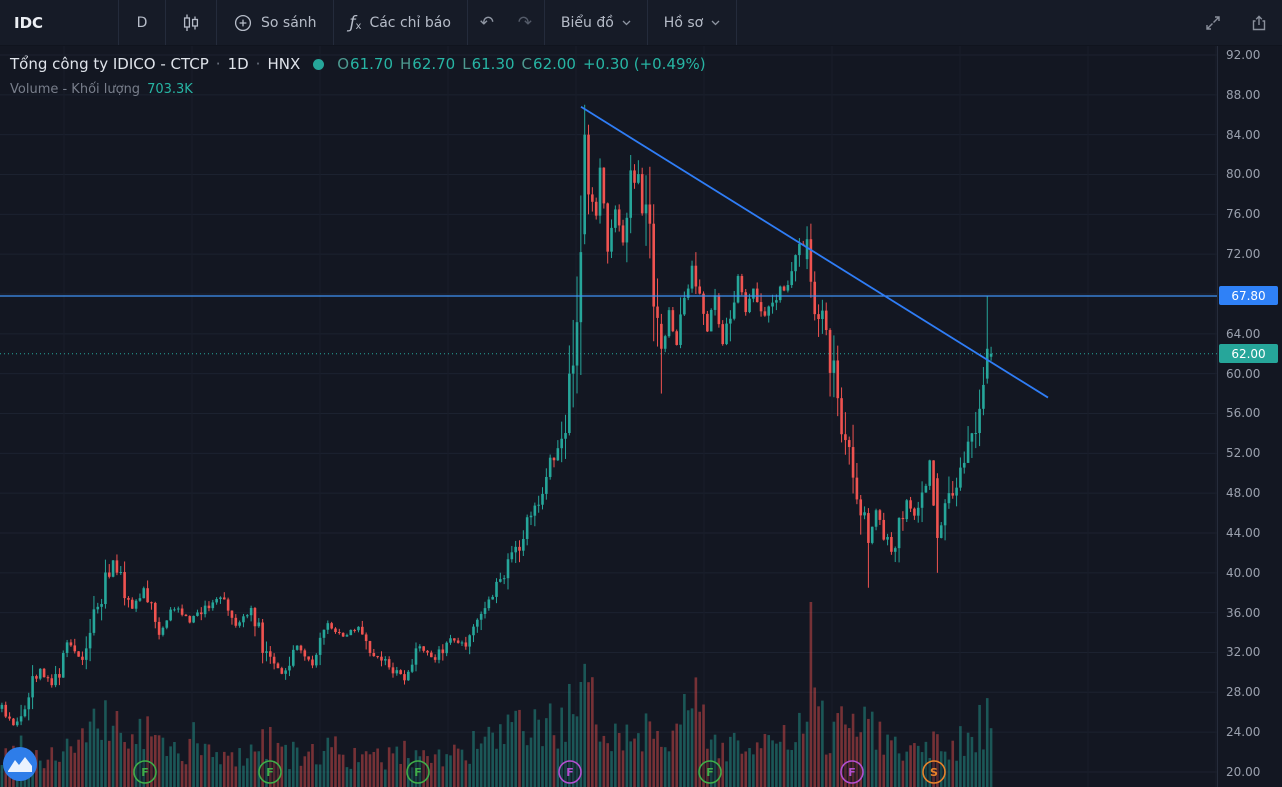 The width and height of the screenshot is (1282, 787). Describe the element at coordinates (109, 64) in the screenshot. I see `symbol-title: Tổng công ty IDICO - CTCP` at that location.